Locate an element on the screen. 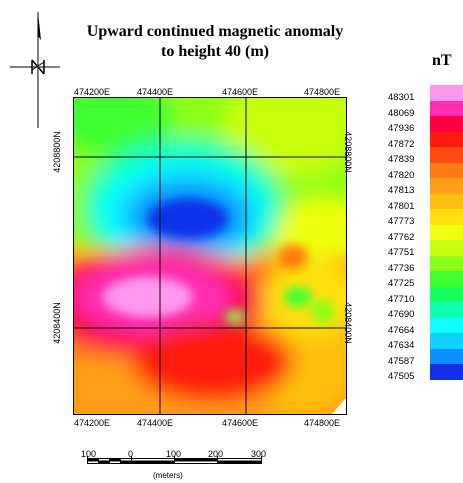 The width and height of the screenshot is (463, 483). scale-label-2: 0 is located at coordinates (131, 454).